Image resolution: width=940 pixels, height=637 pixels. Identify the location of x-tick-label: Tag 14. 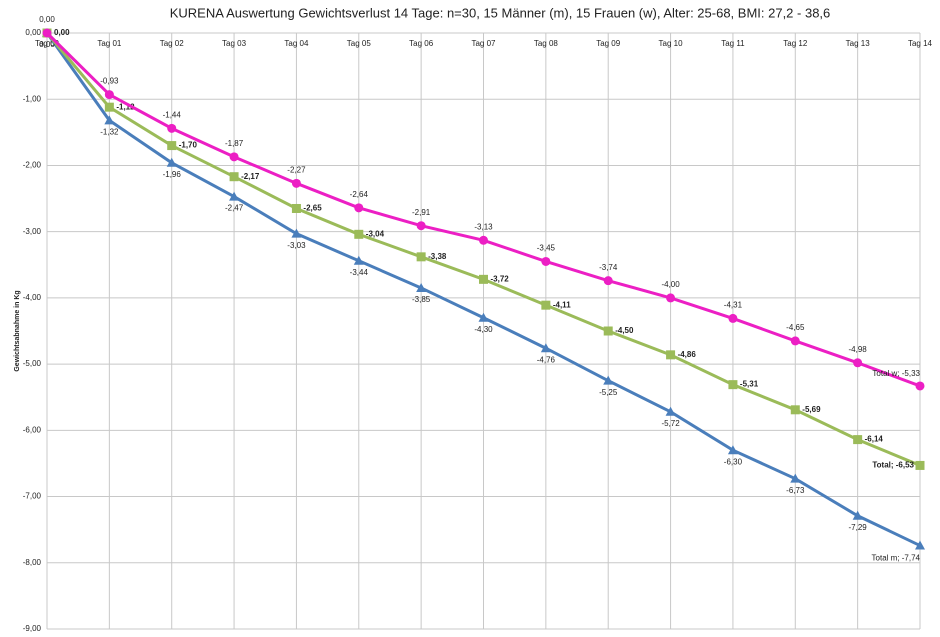
(920, 43).